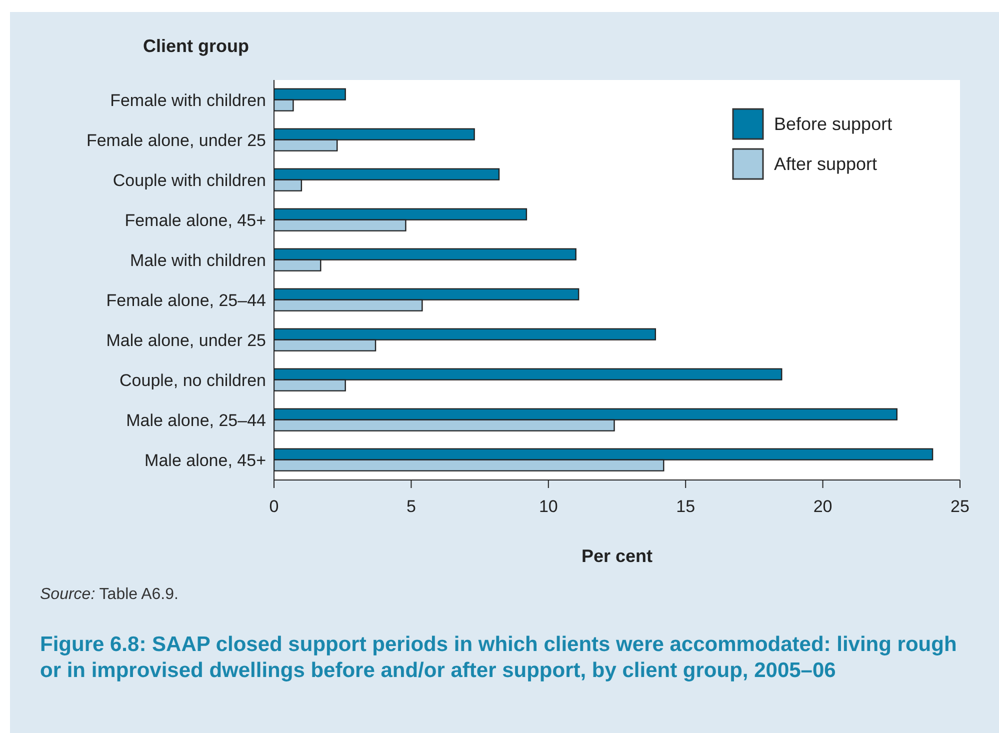 The height and width of the screenshot is (733, 999). I want to click on y-axis-title: Client group, so click(196, 46).